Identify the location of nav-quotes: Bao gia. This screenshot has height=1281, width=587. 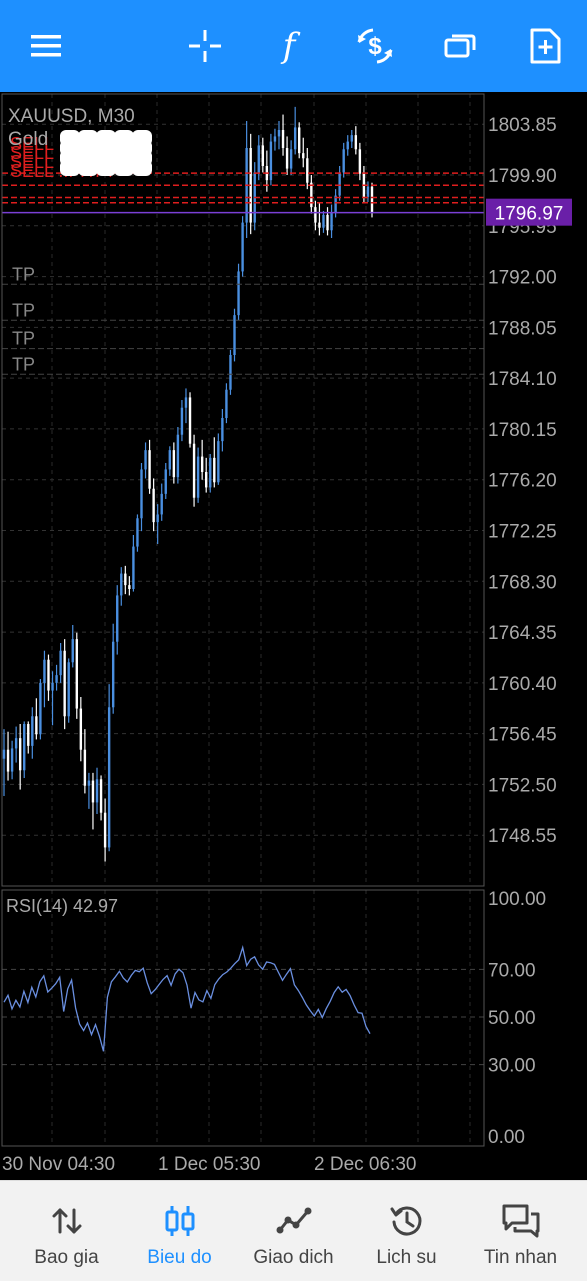
(66, 1231).